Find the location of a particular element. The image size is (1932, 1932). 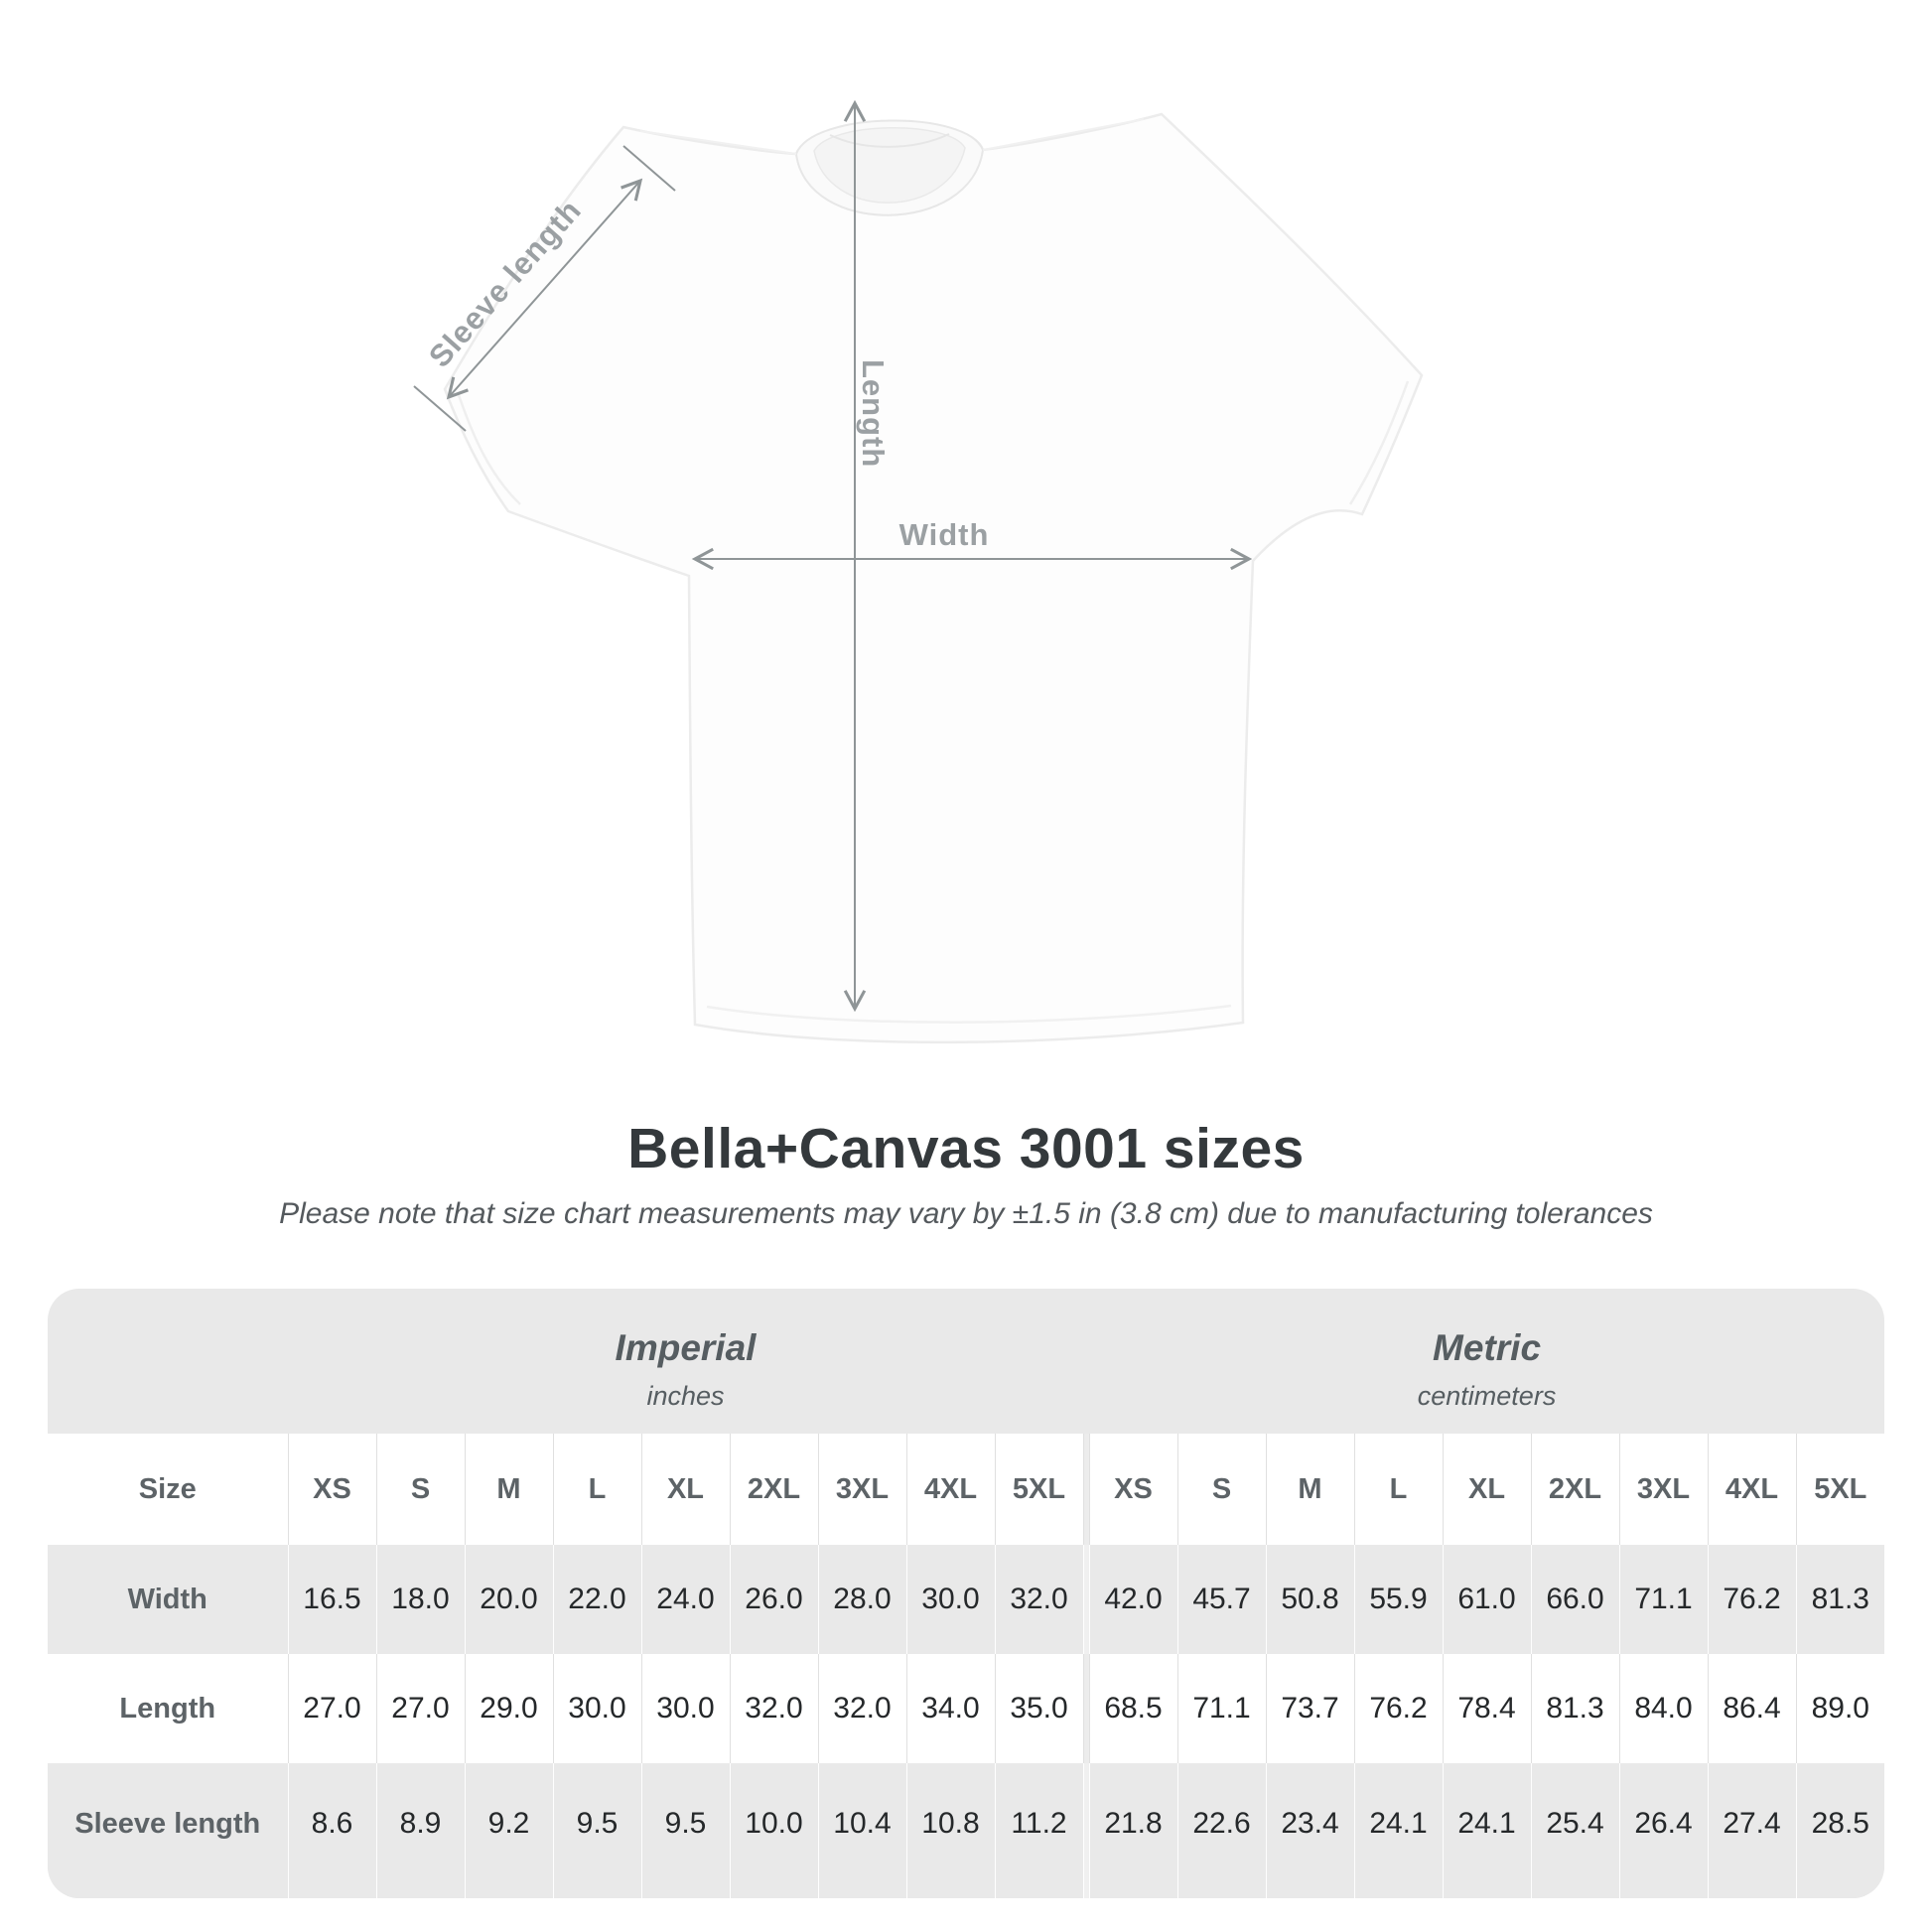

size-value-cell: 78.4 is located at coordinates (1487, 1709).